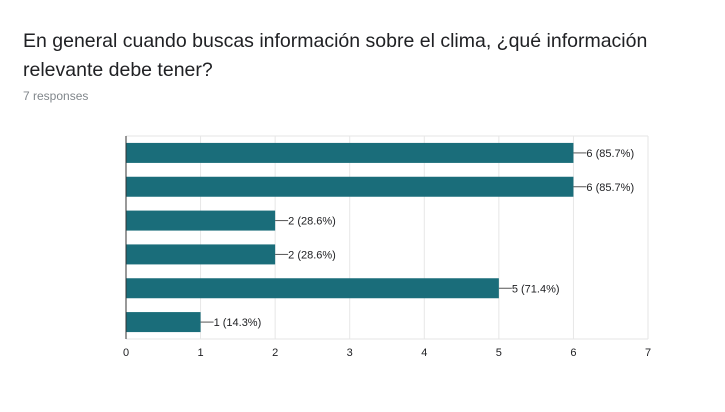  What do you see at coordinates (201, 353) in the screenshot?
I see `x-tick-label: 1` at bounding box center [201, 353].